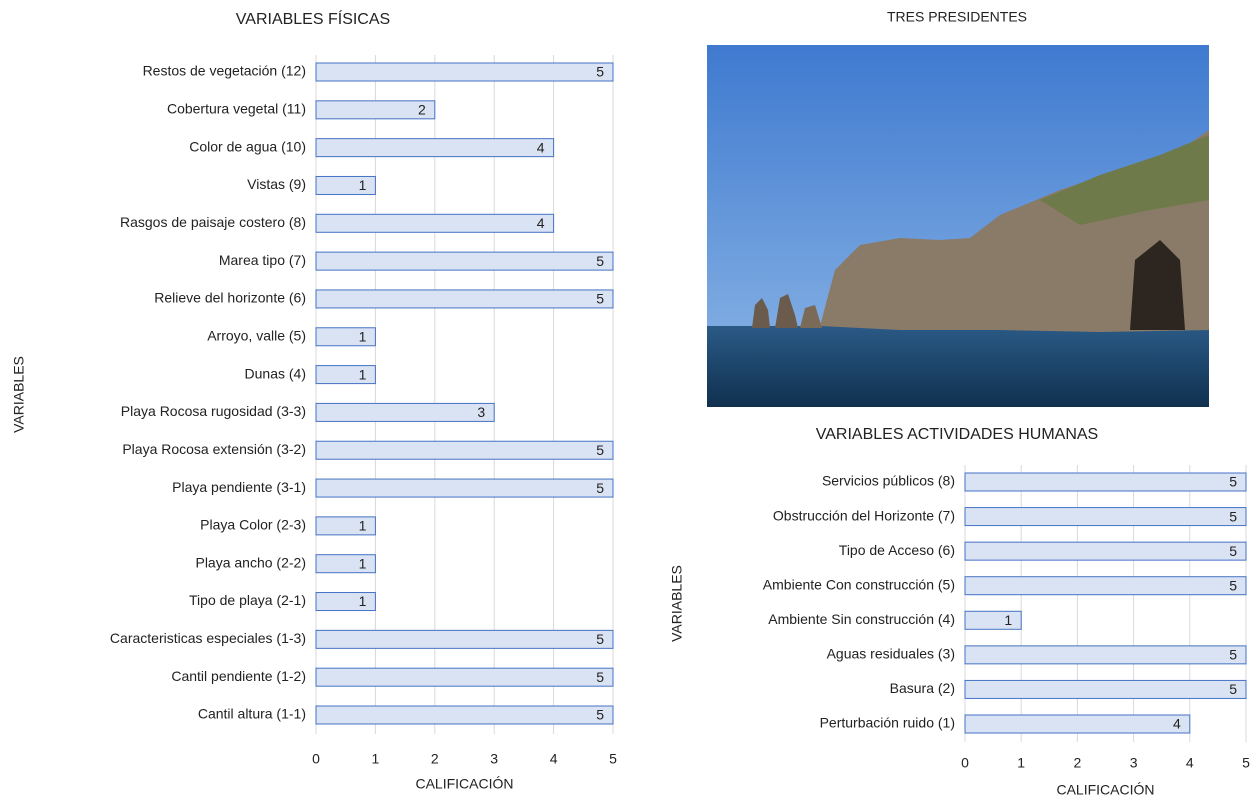 Image resolution: width=1260 pixels, height=803 pixels. I want to click on y-tick-label: Cantil pendiente (1-2), so click(238, 676).